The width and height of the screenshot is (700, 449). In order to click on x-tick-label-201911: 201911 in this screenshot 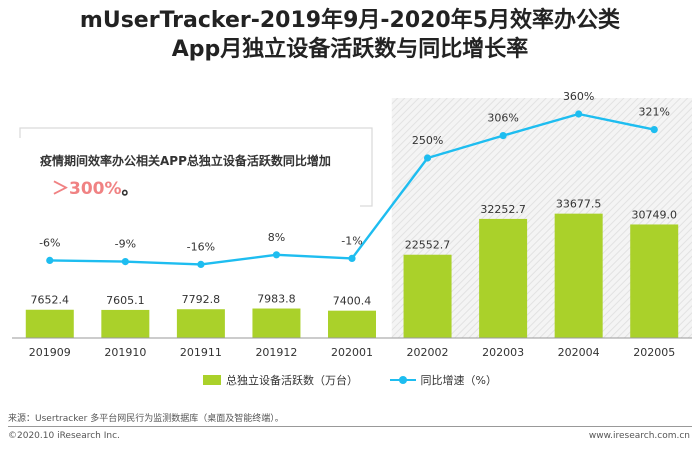, I will do `click(201, 352)`.